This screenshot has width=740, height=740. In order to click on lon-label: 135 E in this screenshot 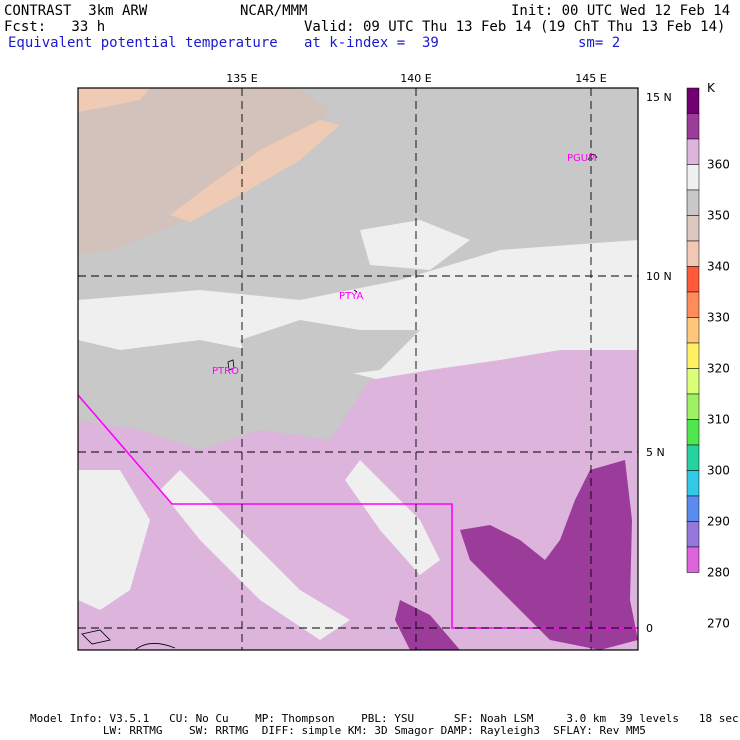, I will do `click(241, 78)`.